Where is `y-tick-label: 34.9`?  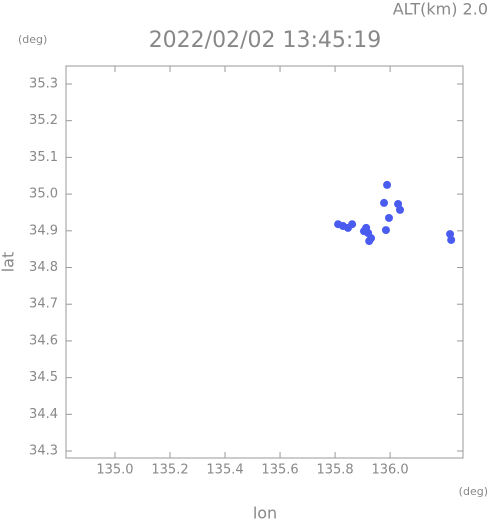 y-tick-label: 34.9 is located at coordinates (43, 230).